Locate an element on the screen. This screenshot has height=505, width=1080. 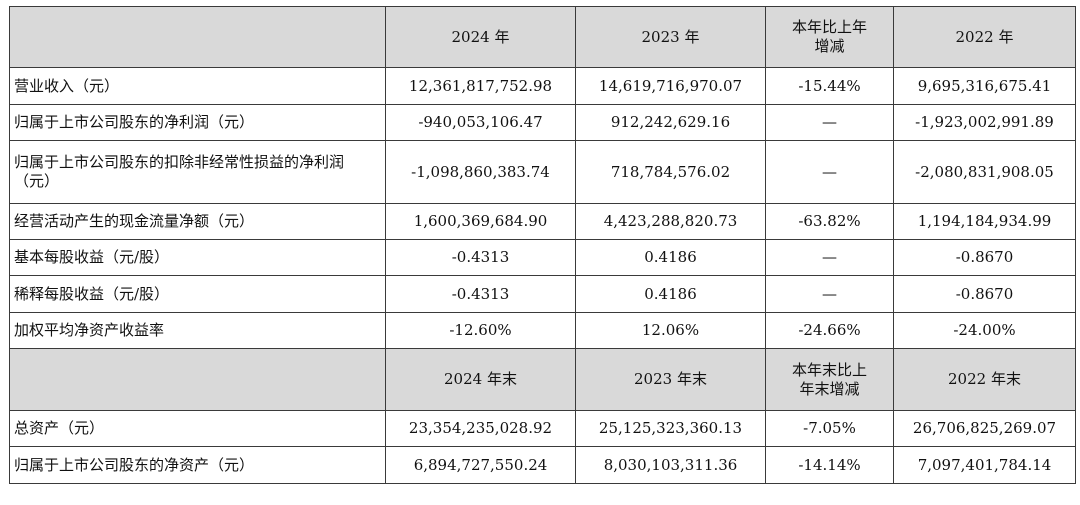
table-row: 基本每股收益（元/股） -0.4313 0.4186 — -0.8670 is located at coordinates (542, 257).